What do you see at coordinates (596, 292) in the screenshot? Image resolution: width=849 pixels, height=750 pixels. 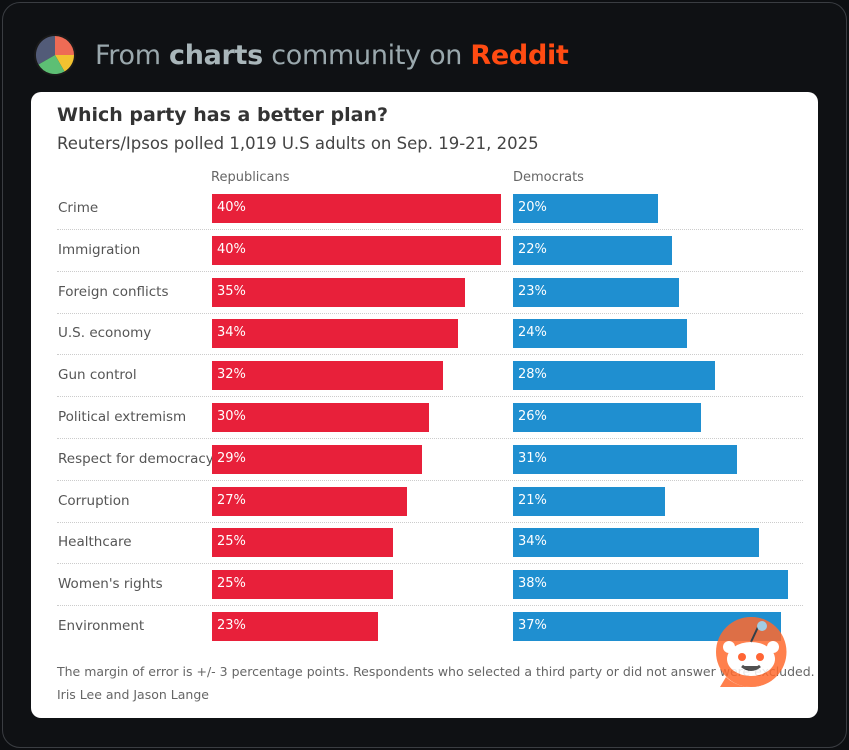 I see `democrat-bar: 23%` at bounding box center [596, 292].